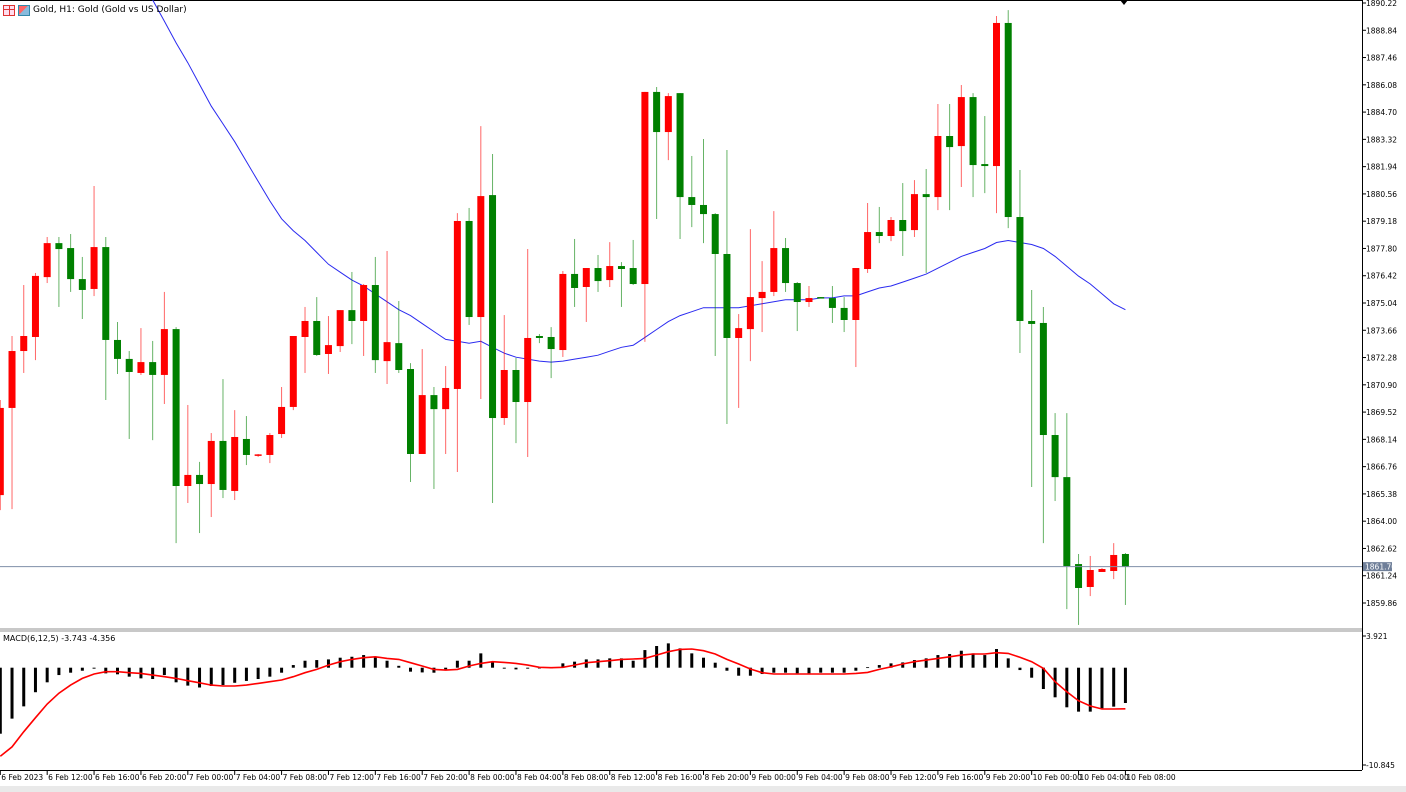  Describe the element at coordinates (1381, 85) in the screenshot. I see `price-tick-label: 1886.08` at that location.